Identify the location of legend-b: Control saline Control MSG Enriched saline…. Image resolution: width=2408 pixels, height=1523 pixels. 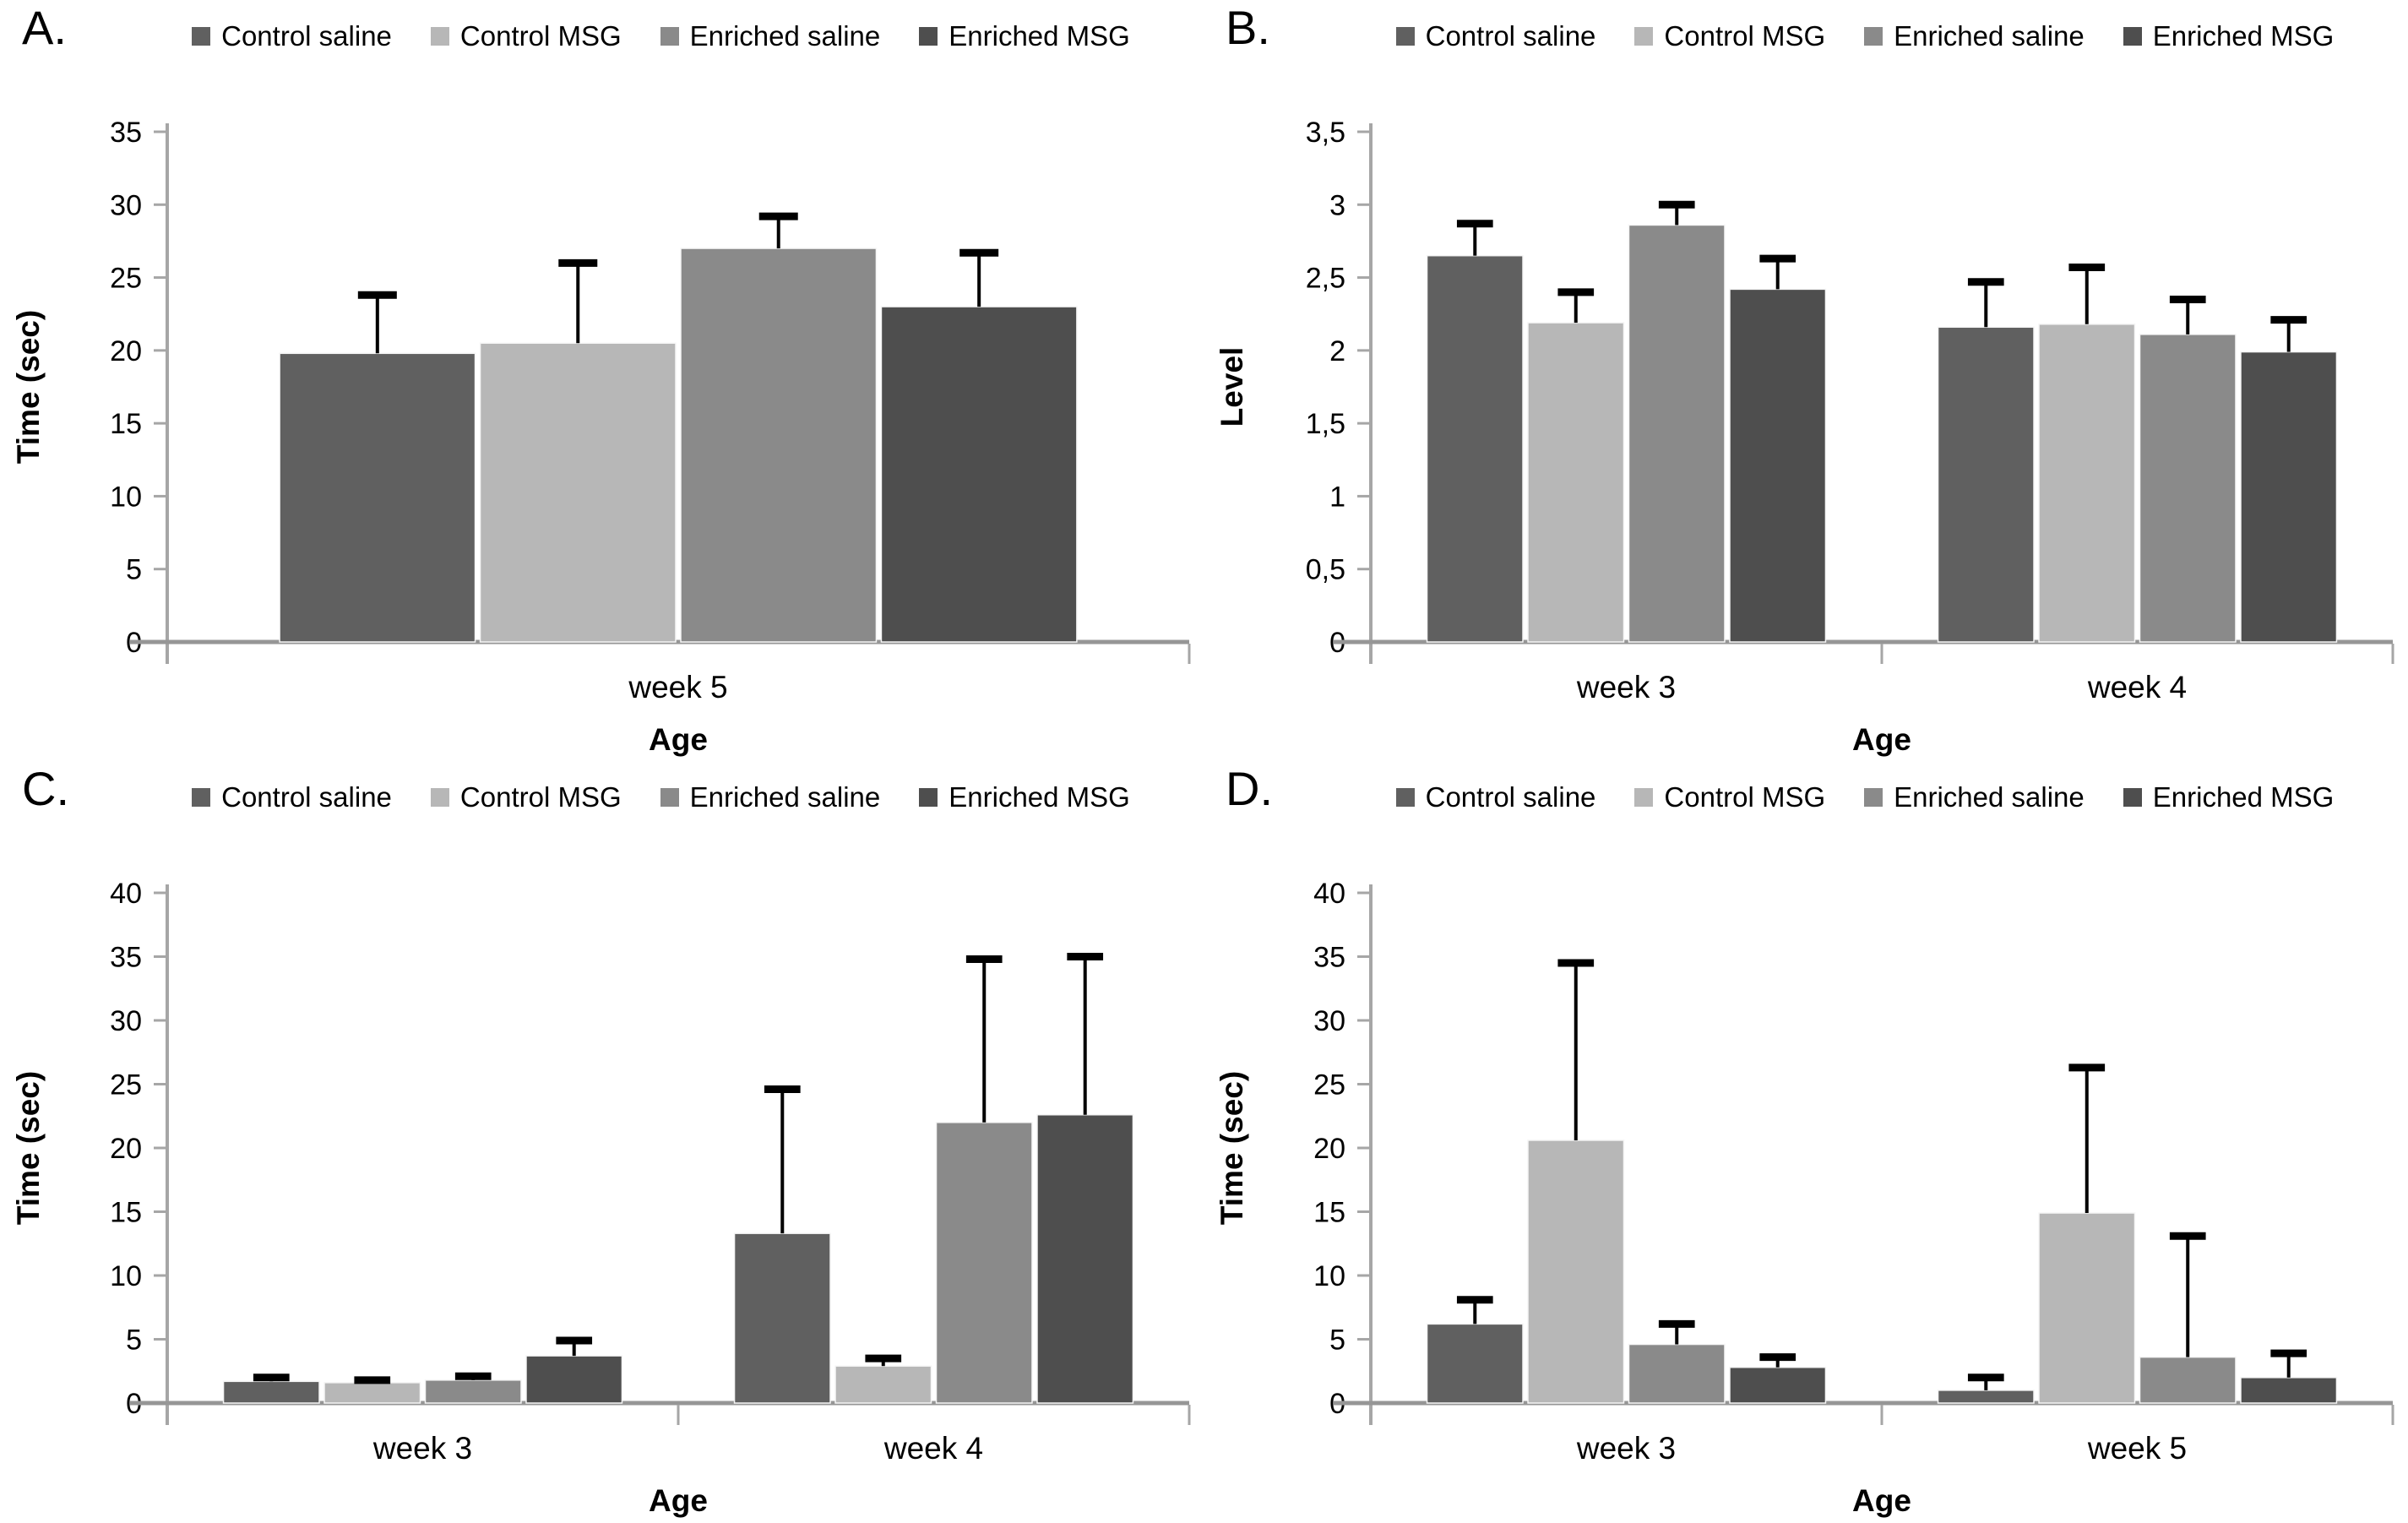
(1865, 36).